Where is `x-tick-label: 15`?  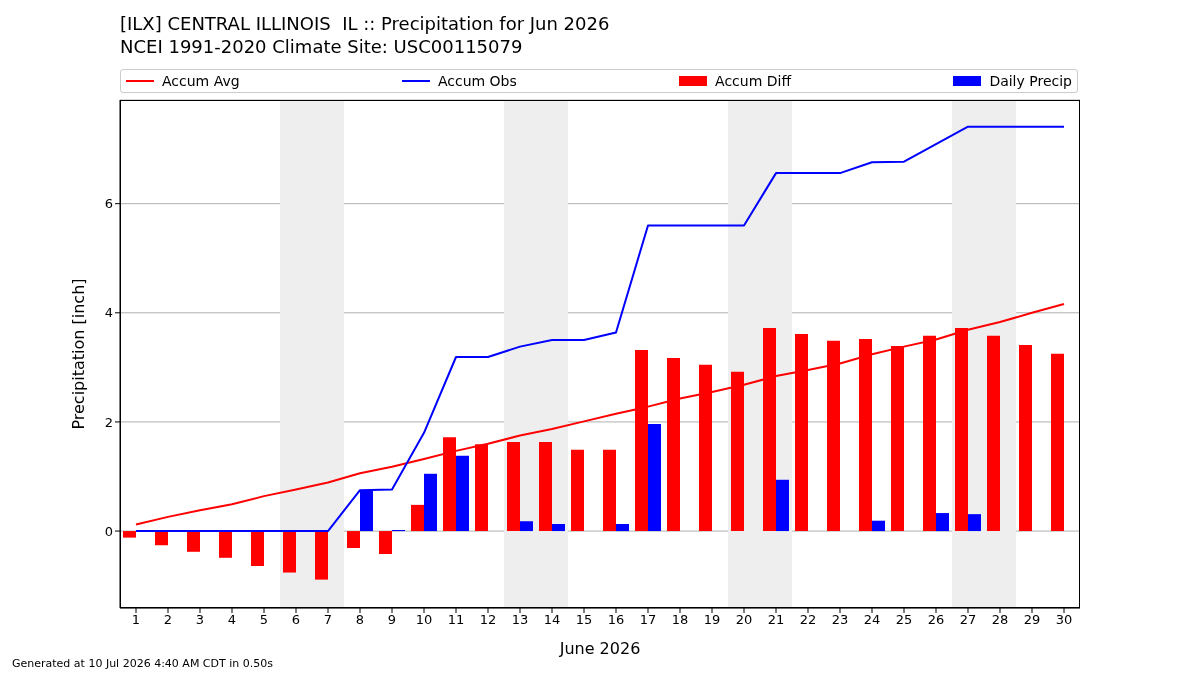 x-tick-label: 15 is located at coordinates (584, 620).